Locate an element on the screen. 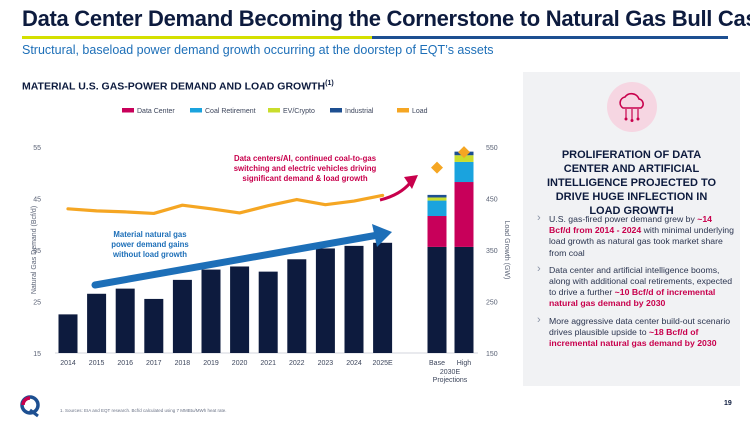 The height and width of the screenshot is (426, 750). annotation-blue: without load growth is located at coordinates (149, 254).